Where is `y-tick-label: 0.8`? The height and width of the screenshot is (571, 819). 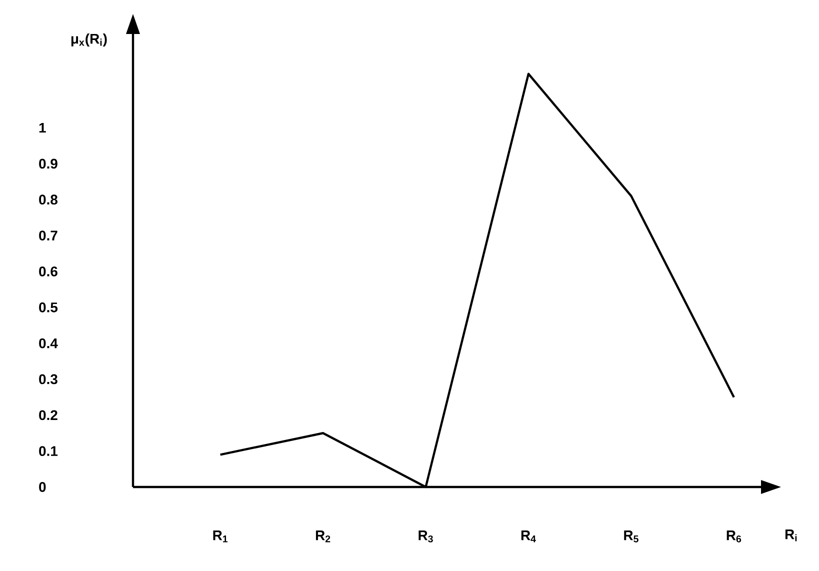
y-tick-label: 0.8 is located at coordinates (48, 199).